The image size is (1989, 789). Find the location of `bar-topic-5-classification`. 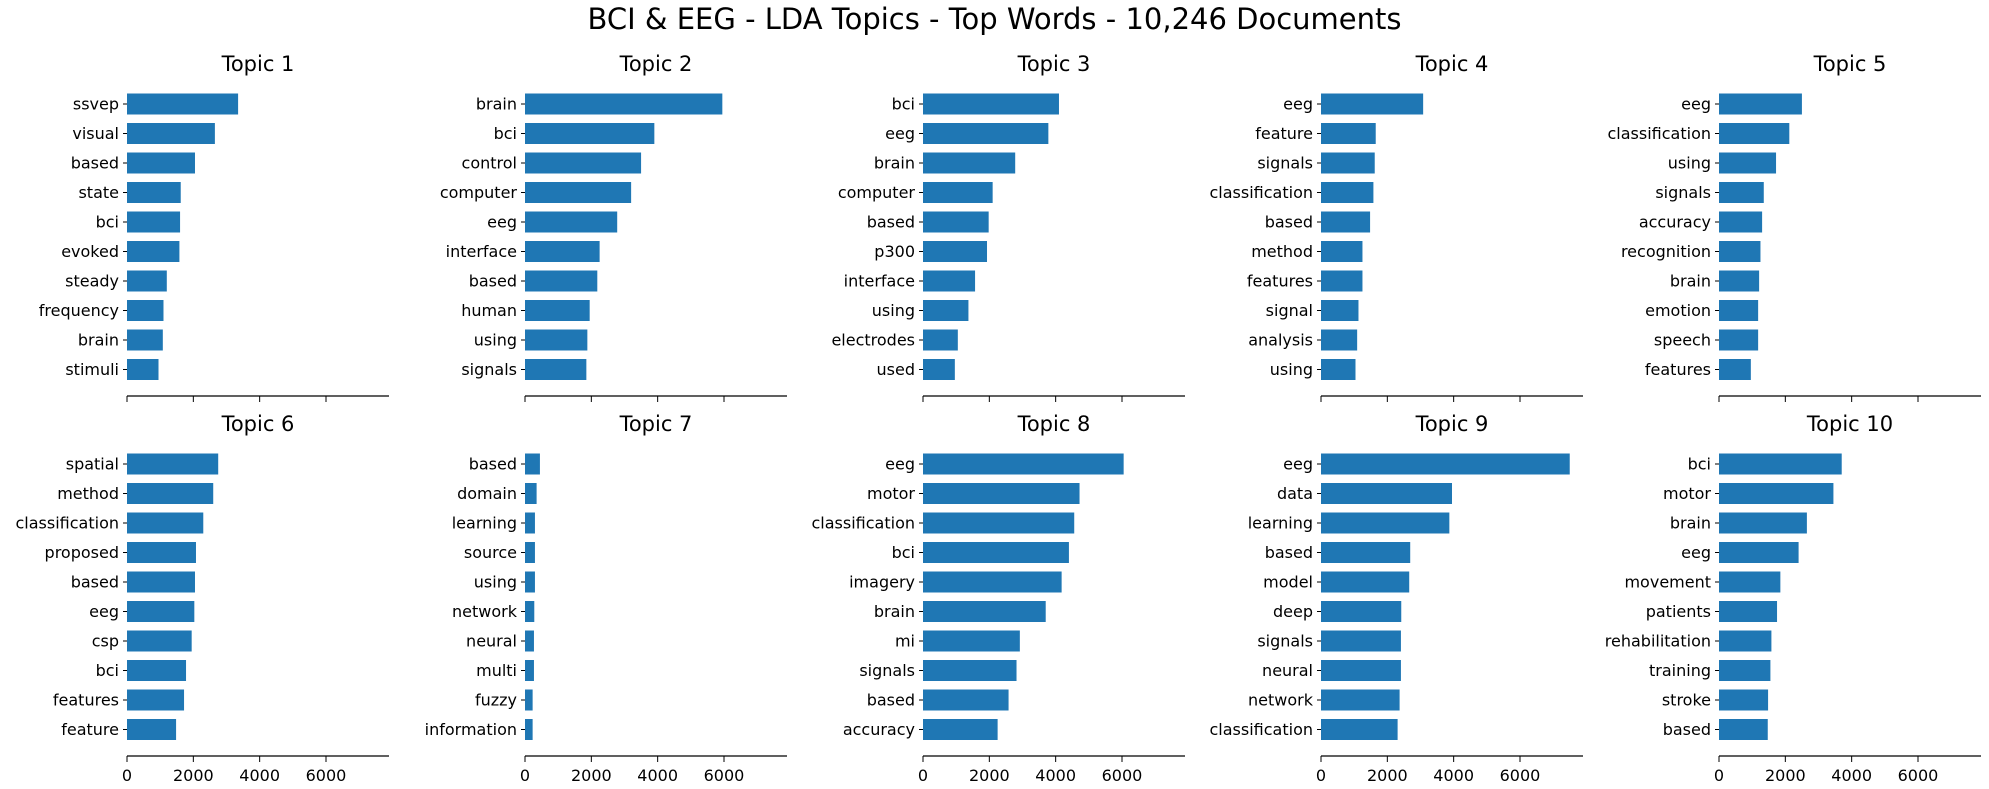

bar-topic-5-classification is located at coordinates (1754, 133).